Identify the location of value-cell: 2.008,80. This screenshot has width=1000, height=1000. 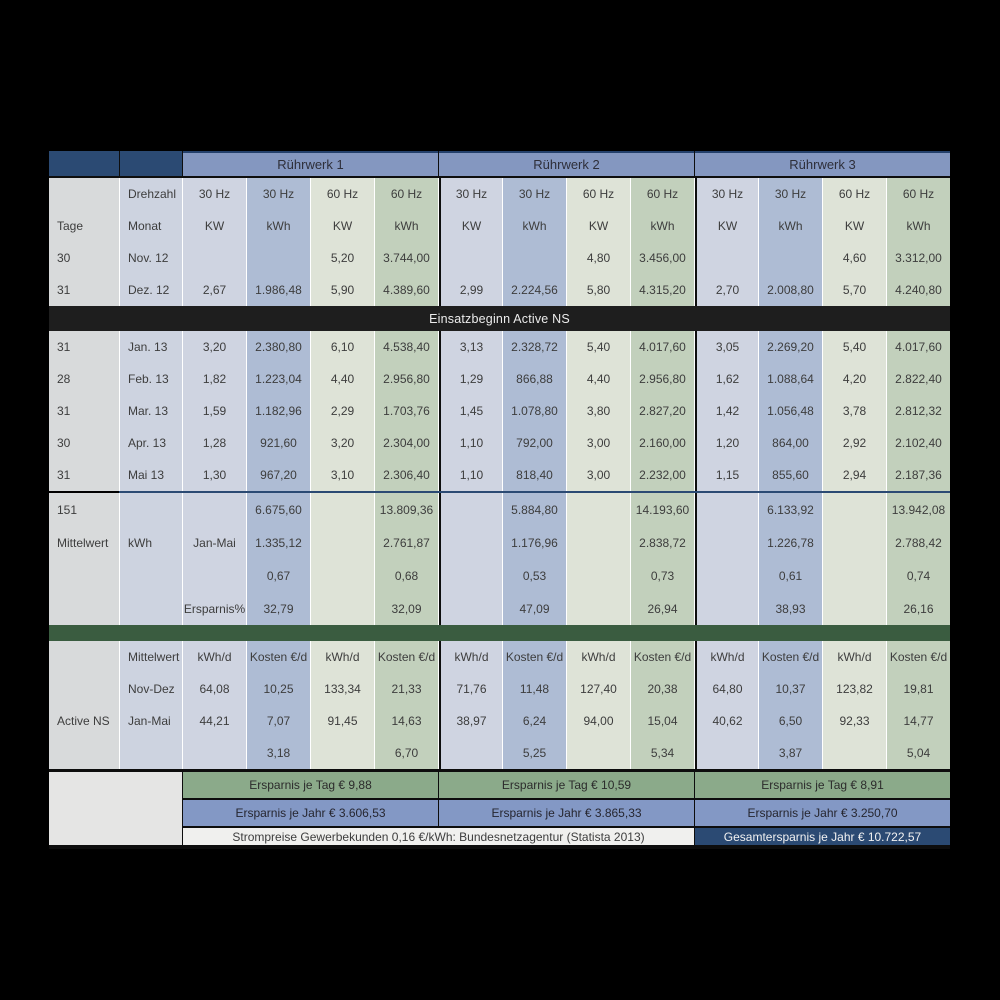
(790, 290).